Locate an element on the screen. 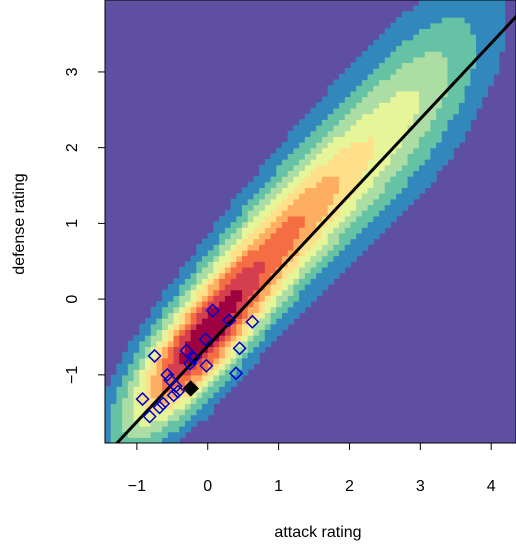  x-axis: −1 0 1 2 3 4 is located at coordinates (312, 468).